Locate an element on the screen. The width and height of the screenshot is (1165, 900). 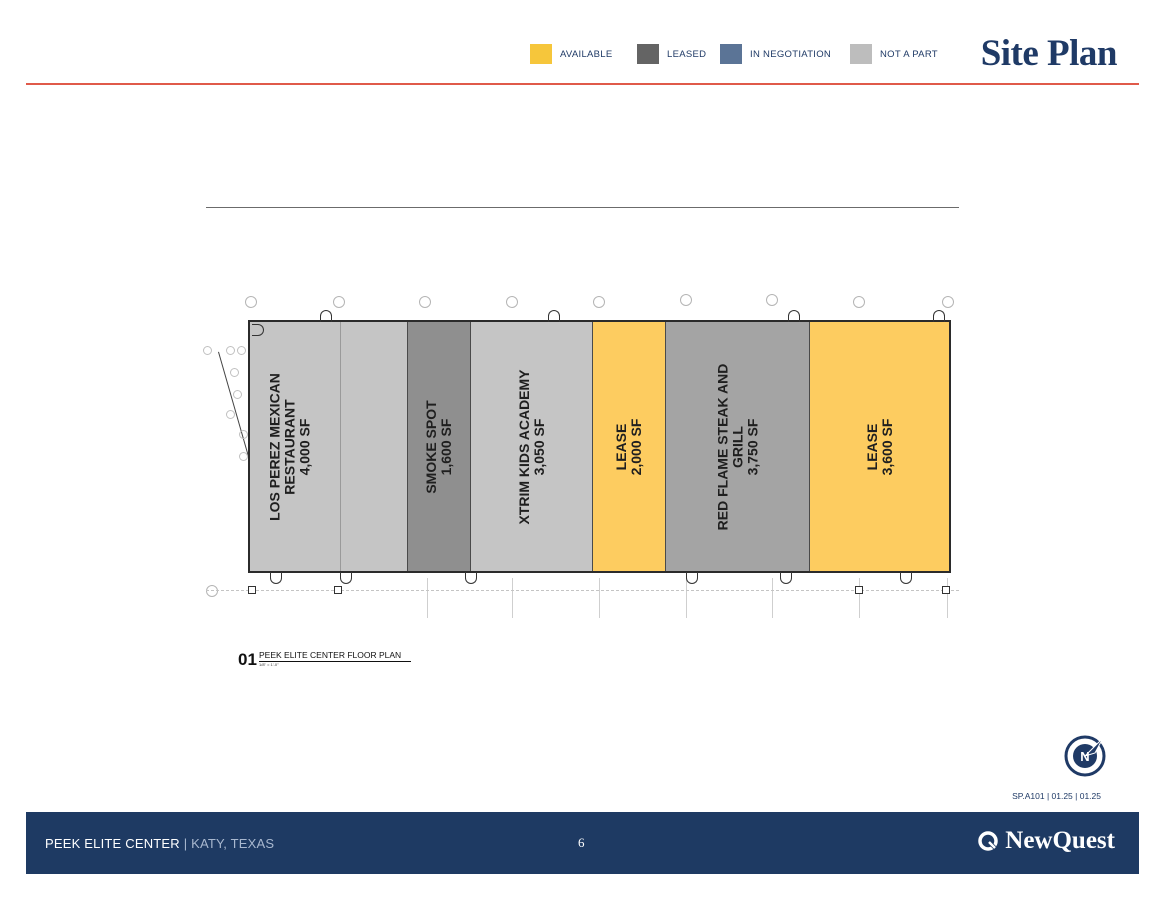
brand-logo: NewQuest is located at coordinates (1046, 841).